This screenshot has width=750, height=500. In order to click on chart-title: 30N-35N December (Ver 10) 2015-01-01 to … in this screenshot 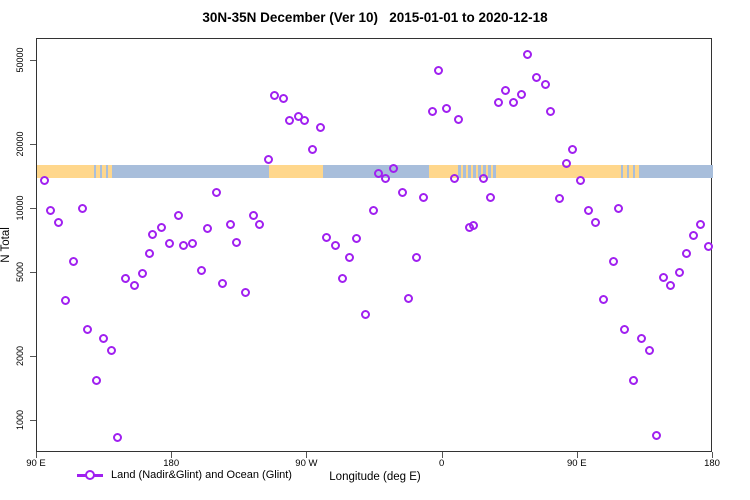, I will do `click(375, 17)`.